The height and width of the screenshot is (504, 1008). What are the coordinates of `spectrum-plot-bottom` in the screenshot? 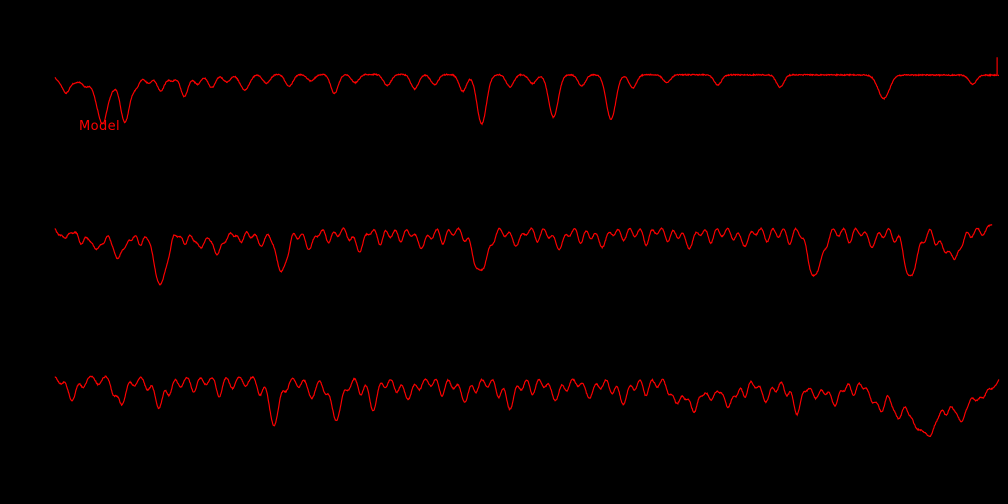 It's located at (527, 406).